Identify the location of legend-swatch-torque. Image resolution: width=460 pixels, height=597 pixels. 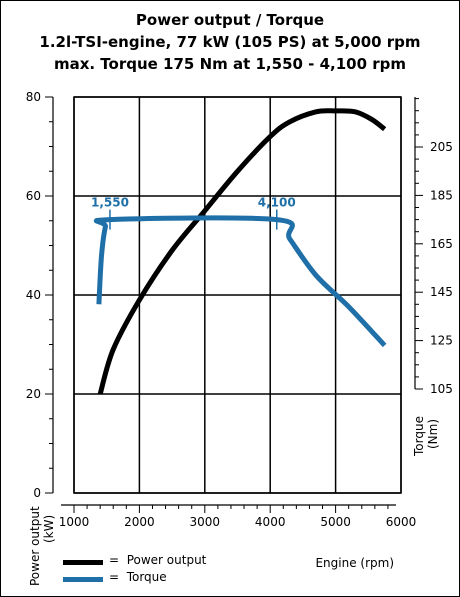
(83, 579).